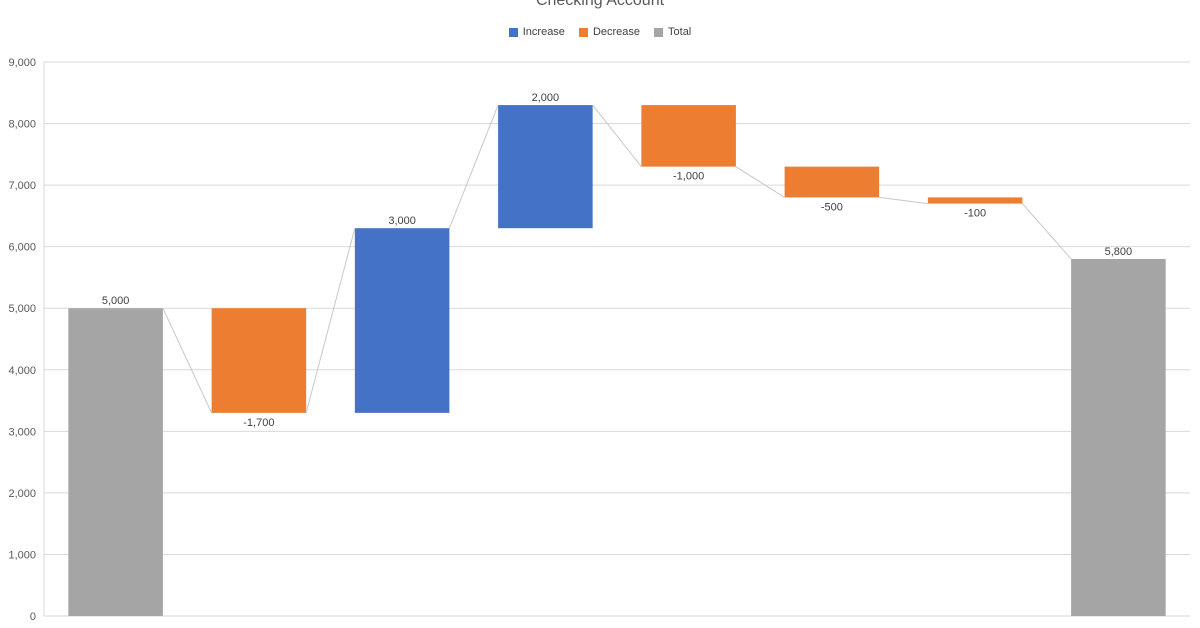 The height and width of the screenshot is (628, 1200). What do you see at coordinates (975, 214) in the screenshot?
I see `data-label: -100` at bounding box center [975, 214].